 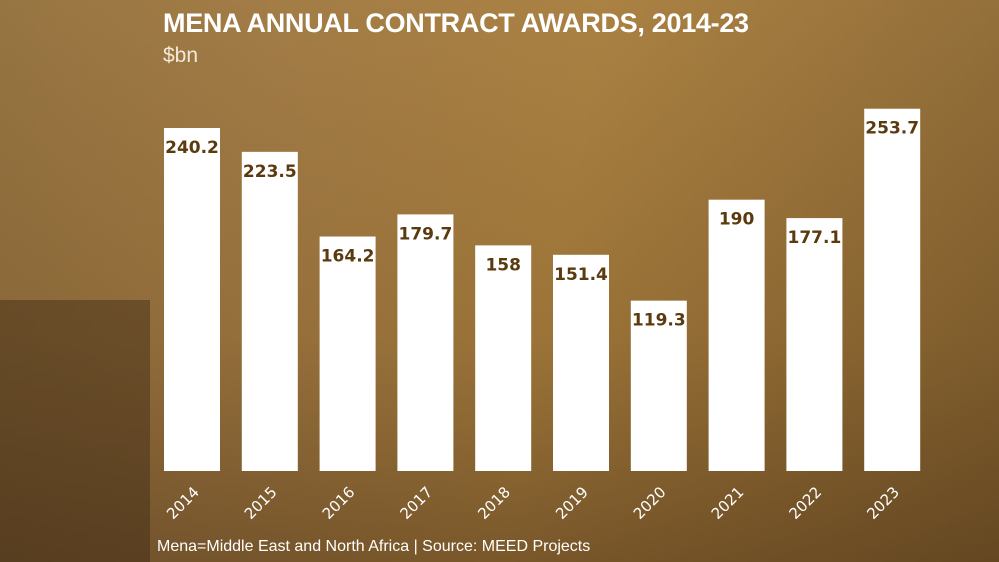 I want to click on x-tick-label: 2021, so click(x=728, y=503).